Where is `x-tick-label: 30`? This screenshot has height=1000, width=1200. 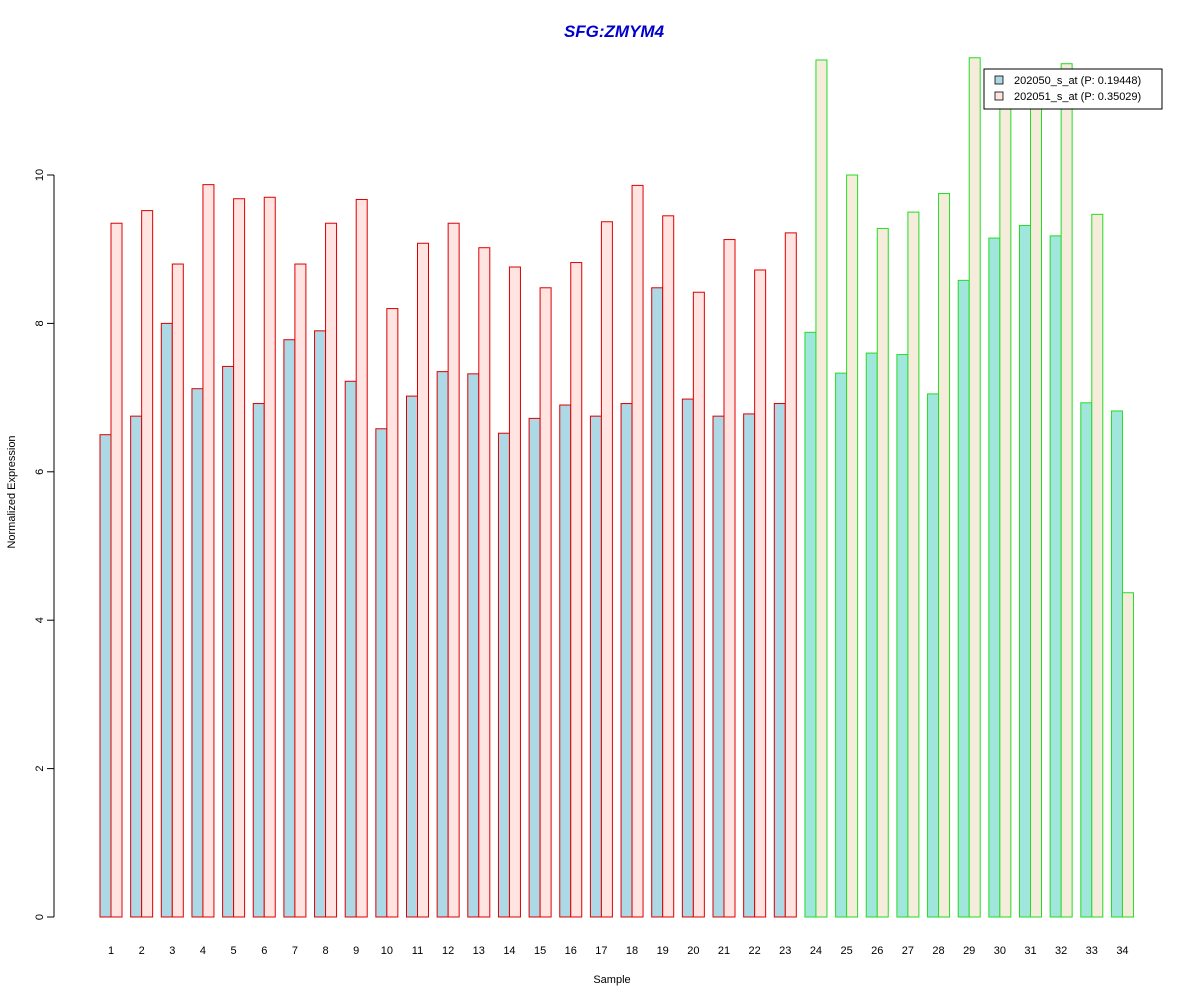
x-tick-label: 30 is located at coordinates (1000, 951).